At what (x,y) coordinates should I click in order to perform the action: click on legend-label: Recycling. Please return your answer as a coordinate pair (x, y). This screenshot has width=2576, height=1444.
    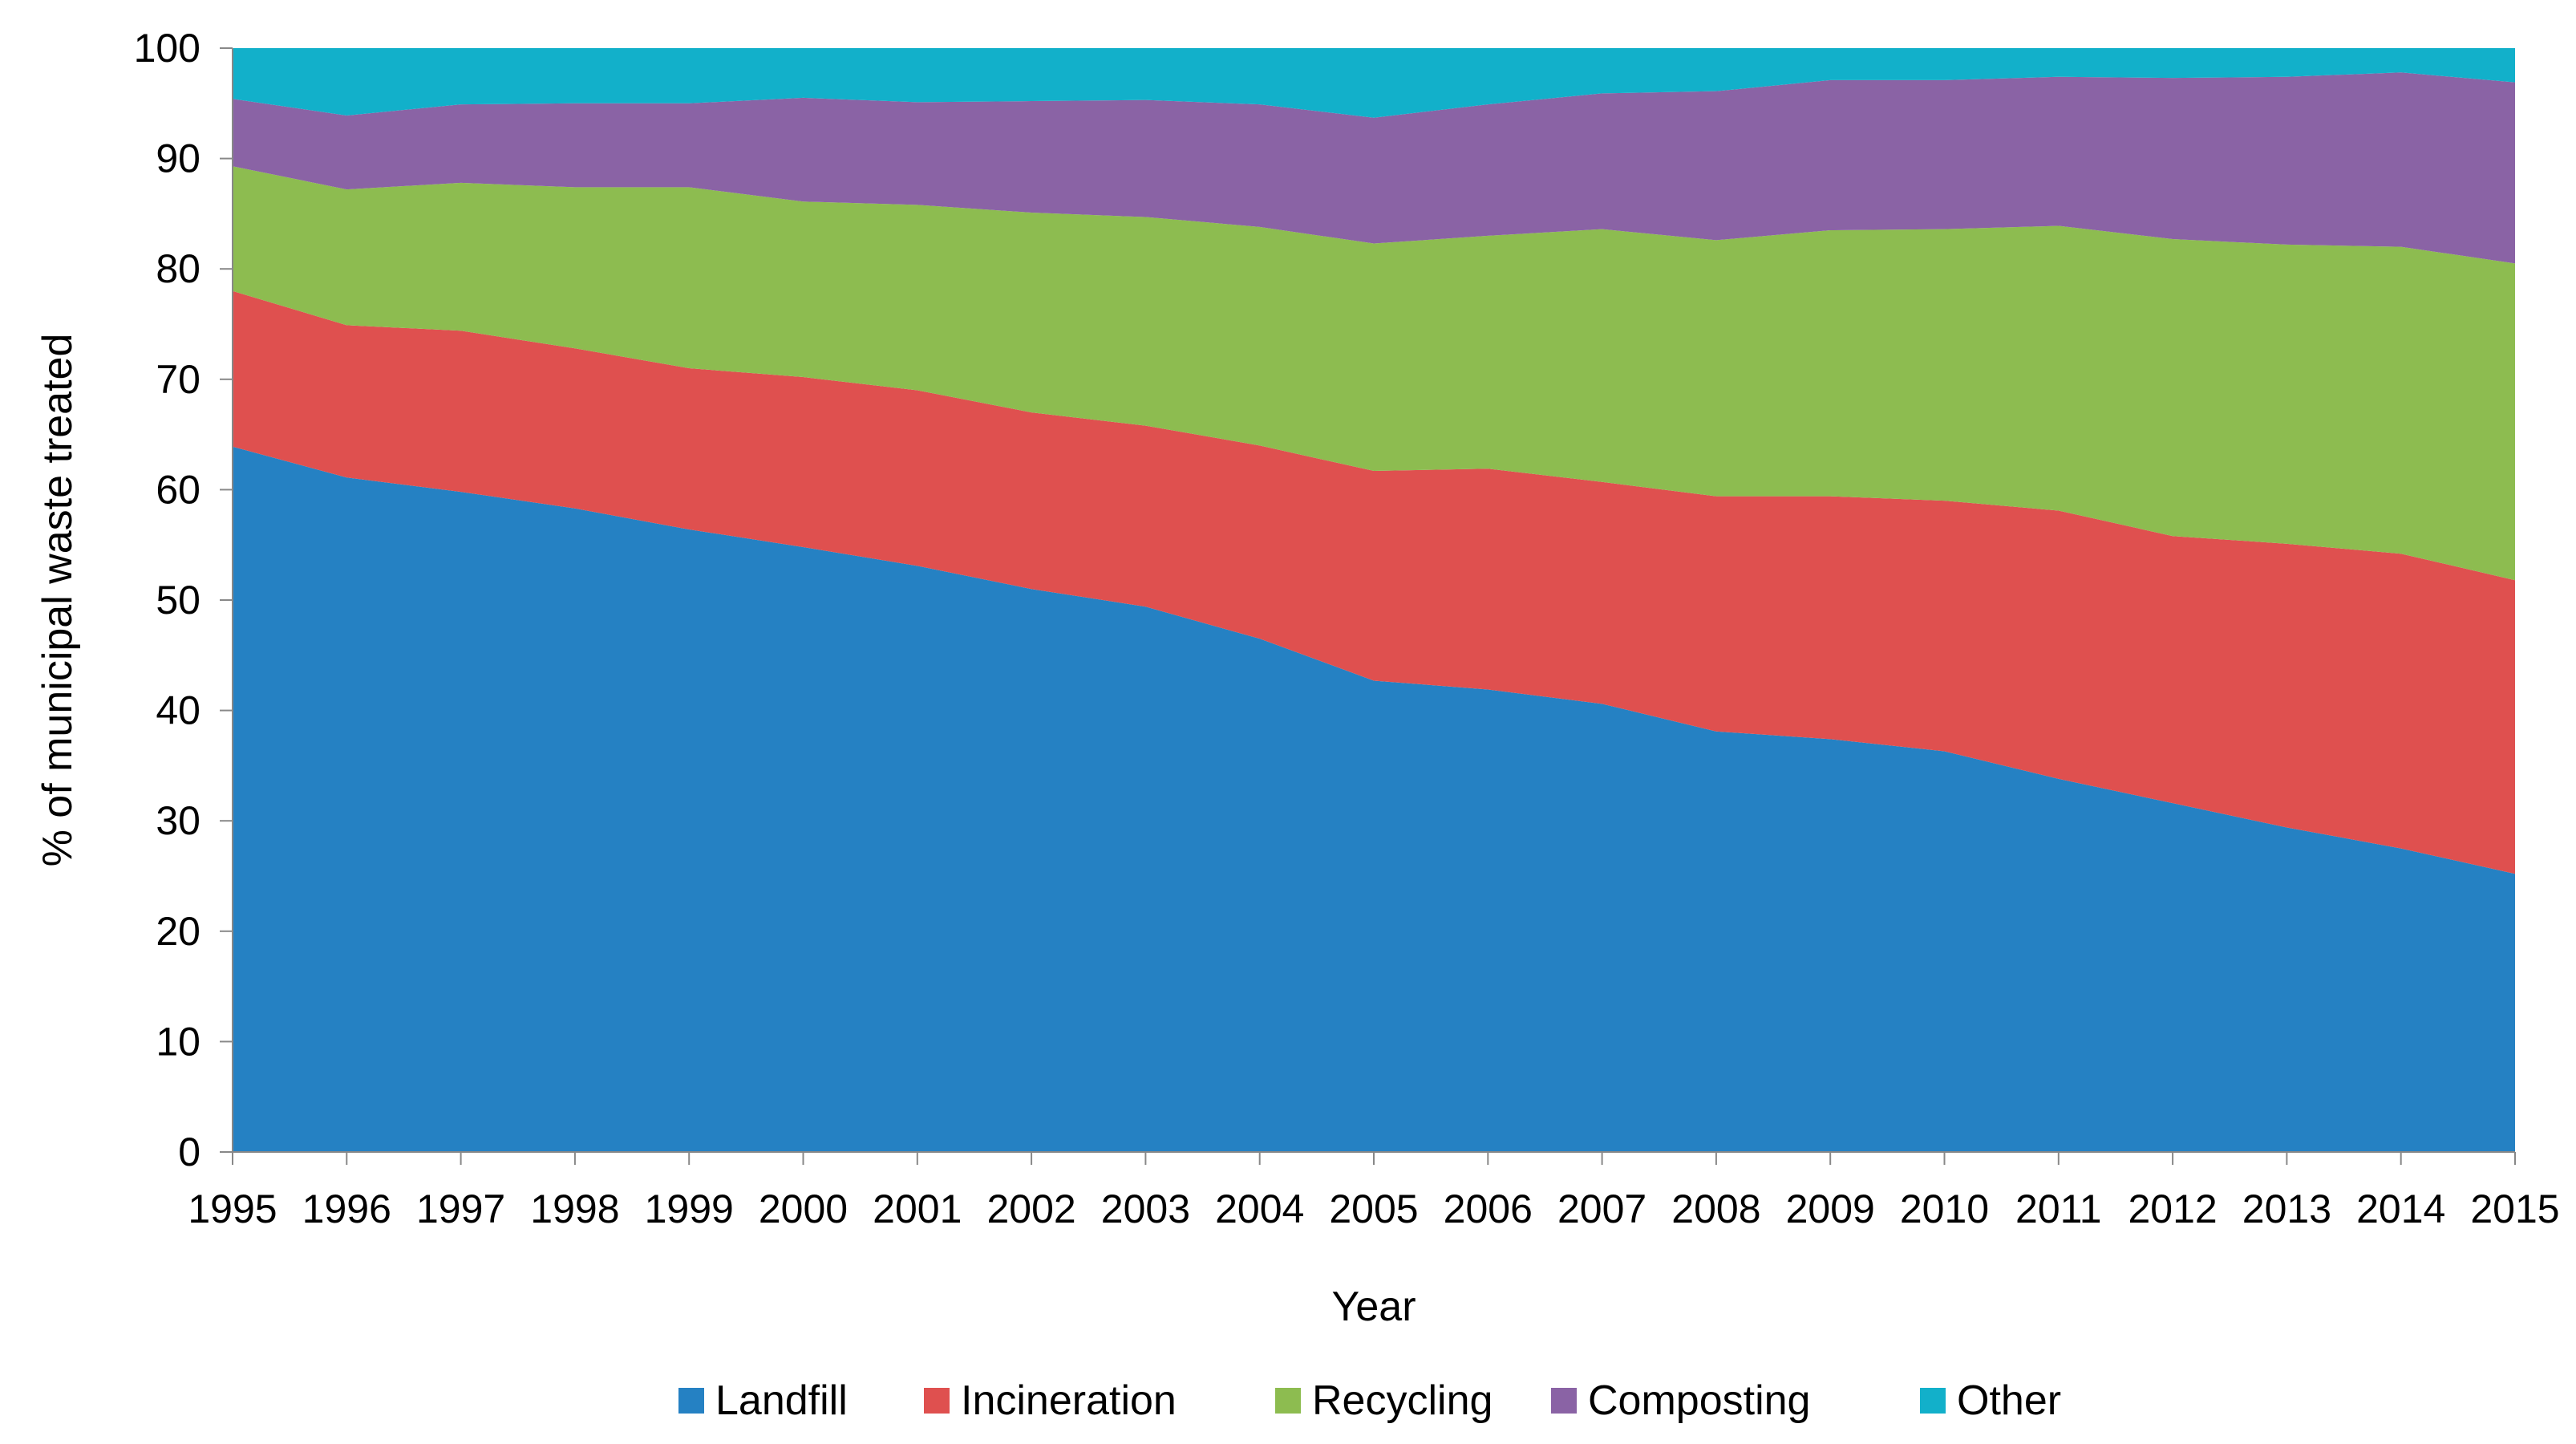
    Looking at the image, I should click on (1402, 1400).